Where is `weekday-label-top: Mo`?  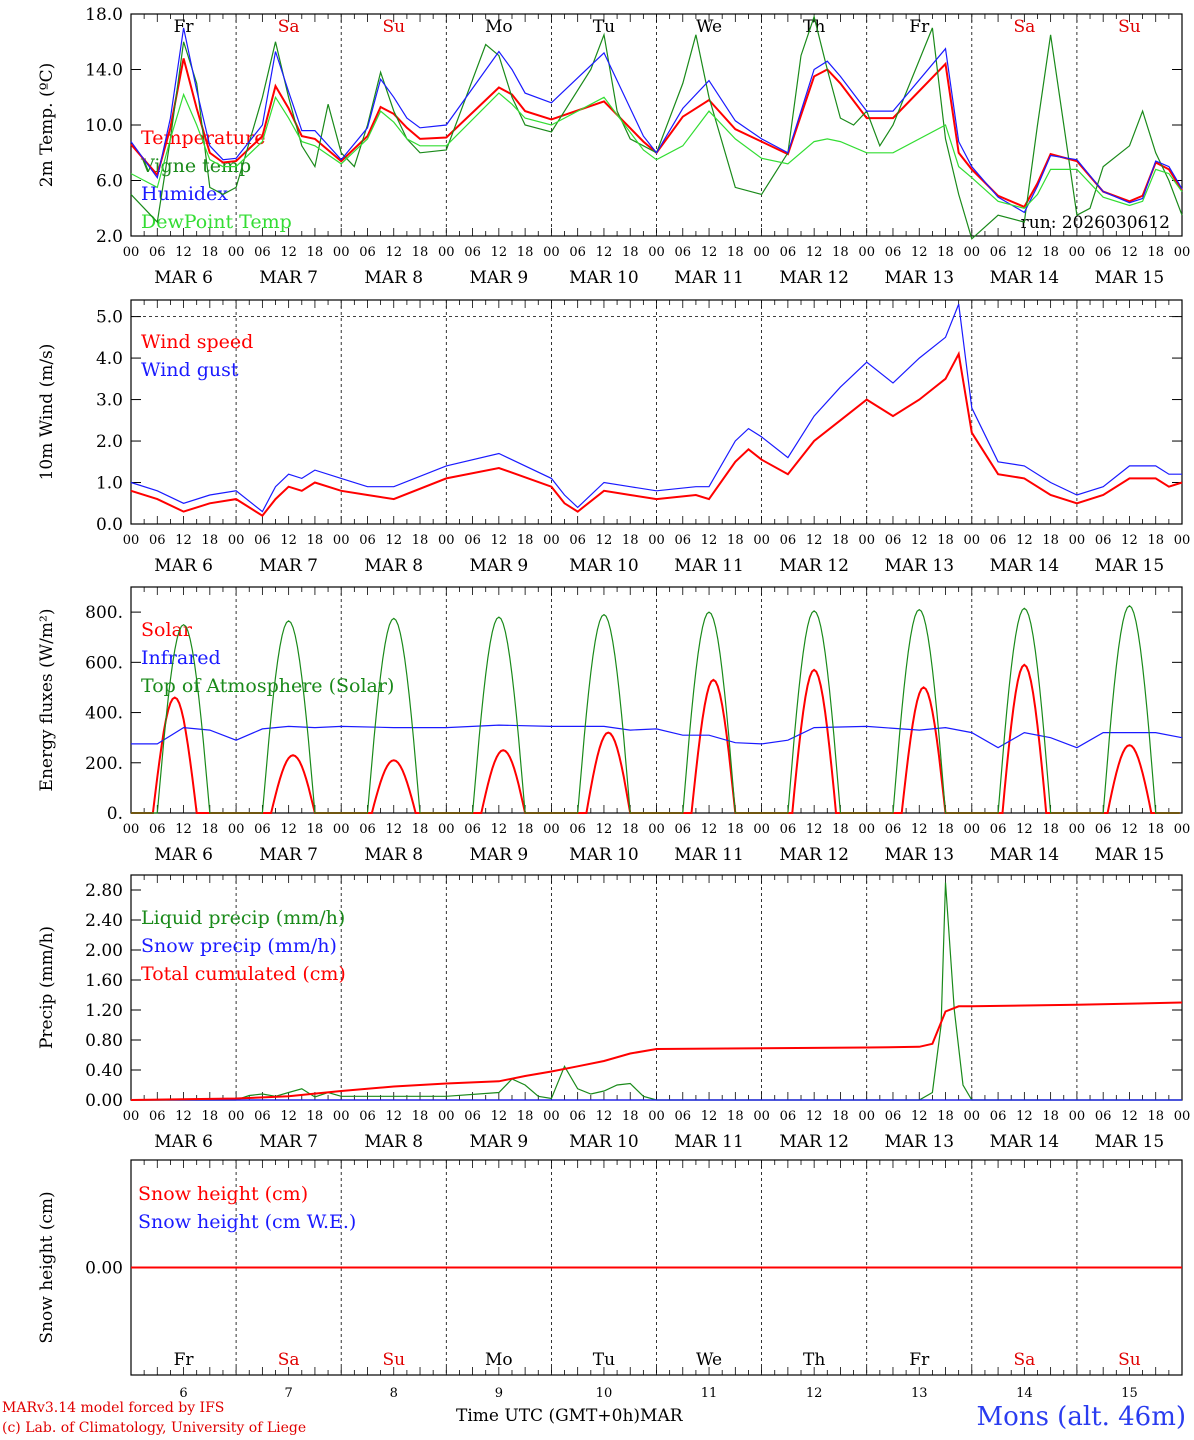 weekday-label-top: Mo is located at coordinates (499, 27).